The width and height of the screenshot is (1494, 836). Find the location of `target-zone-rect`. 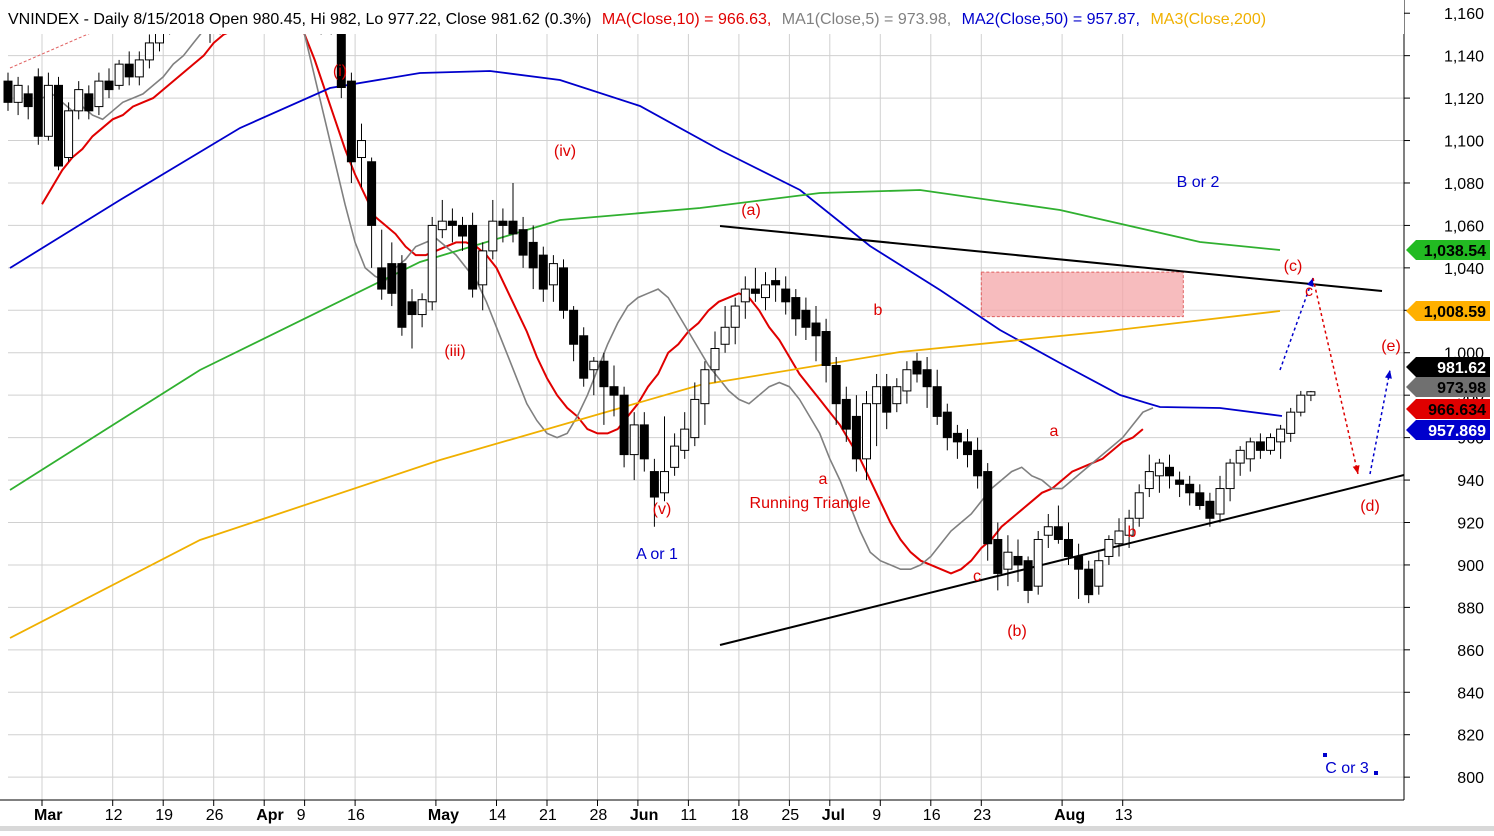

target-zone-rect is located at coordinates (1082, 294).